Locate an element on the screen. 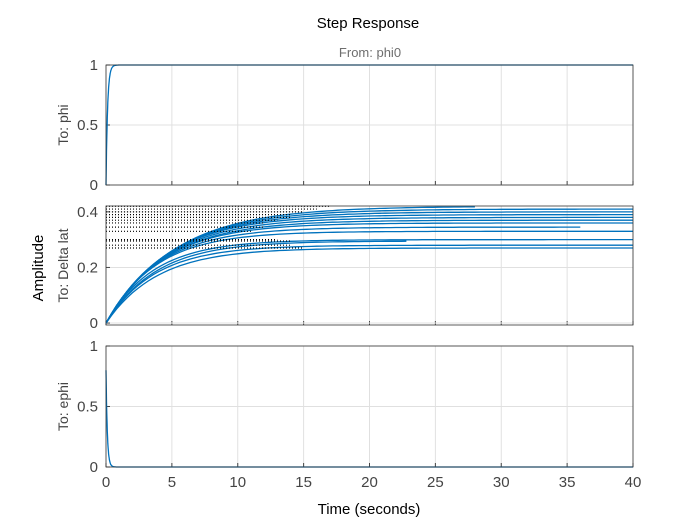 The image size is (700, 530). x-tick-label: 15 is located at coordinates (303, 482).